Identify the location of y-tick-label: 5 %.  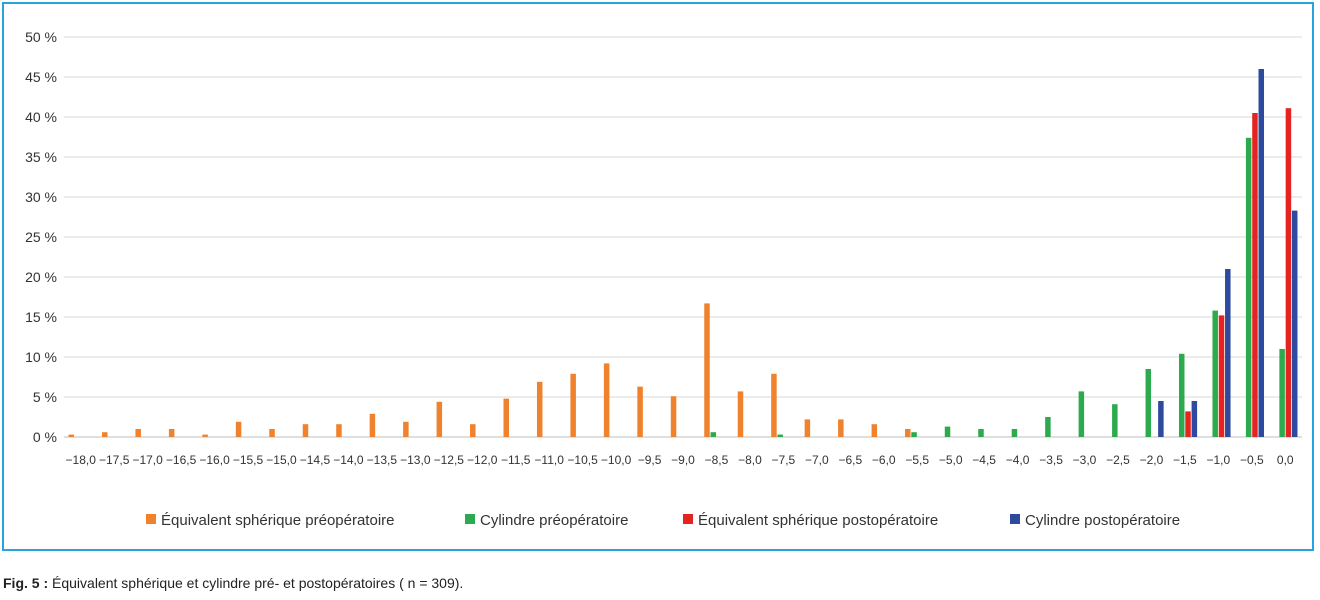
(45, 397).